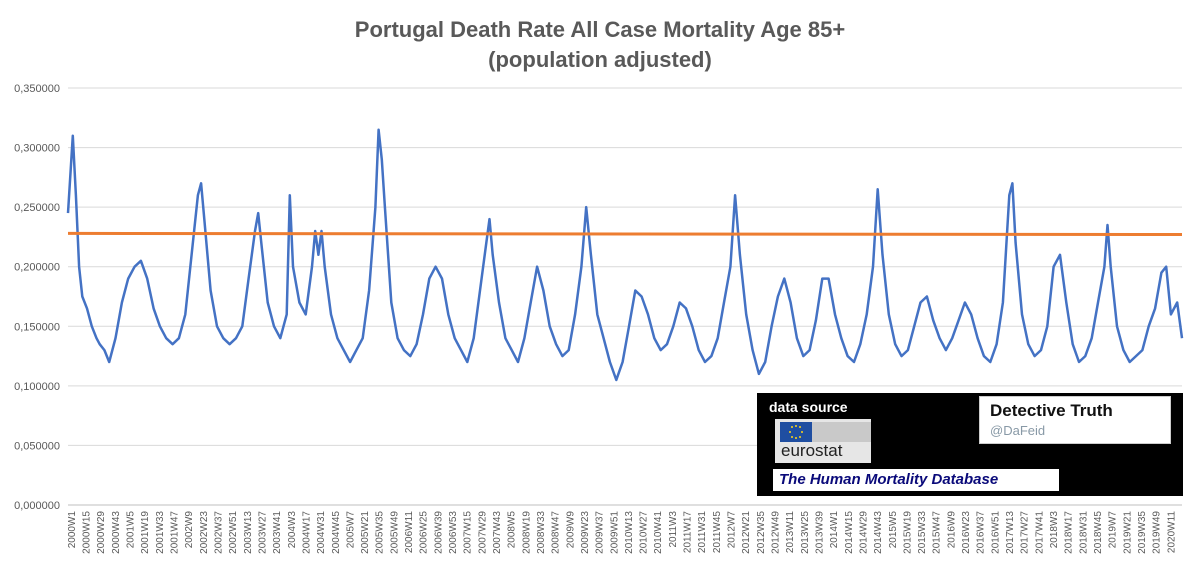  What do you see at coordinates (160, 532) in the screenshot?
I see `x-tick-label: 2001W33` at bounding box center [160, 532].